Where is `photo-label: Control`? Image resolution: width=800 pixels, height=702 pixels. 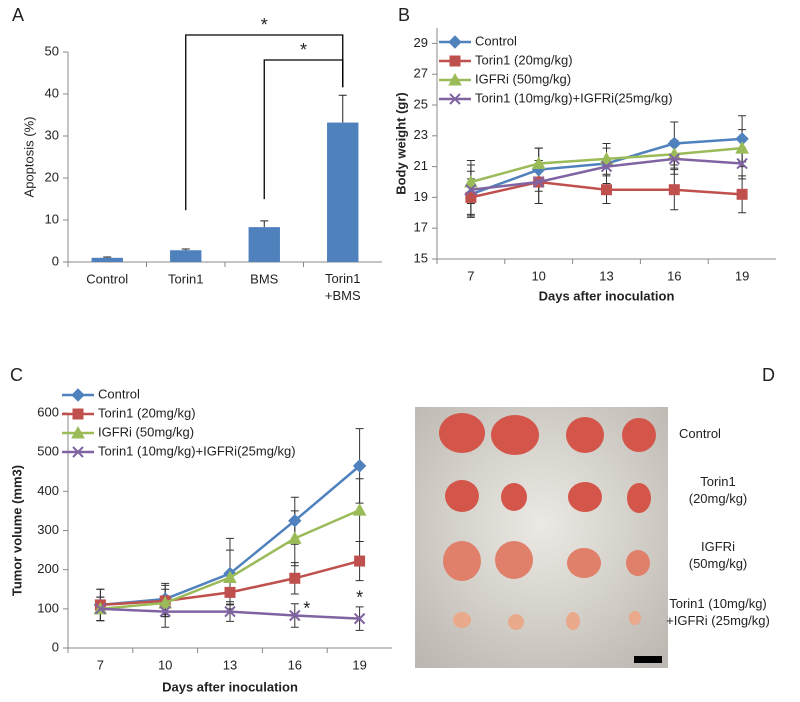
photo-label: Control is located at coordinates (700, 433).